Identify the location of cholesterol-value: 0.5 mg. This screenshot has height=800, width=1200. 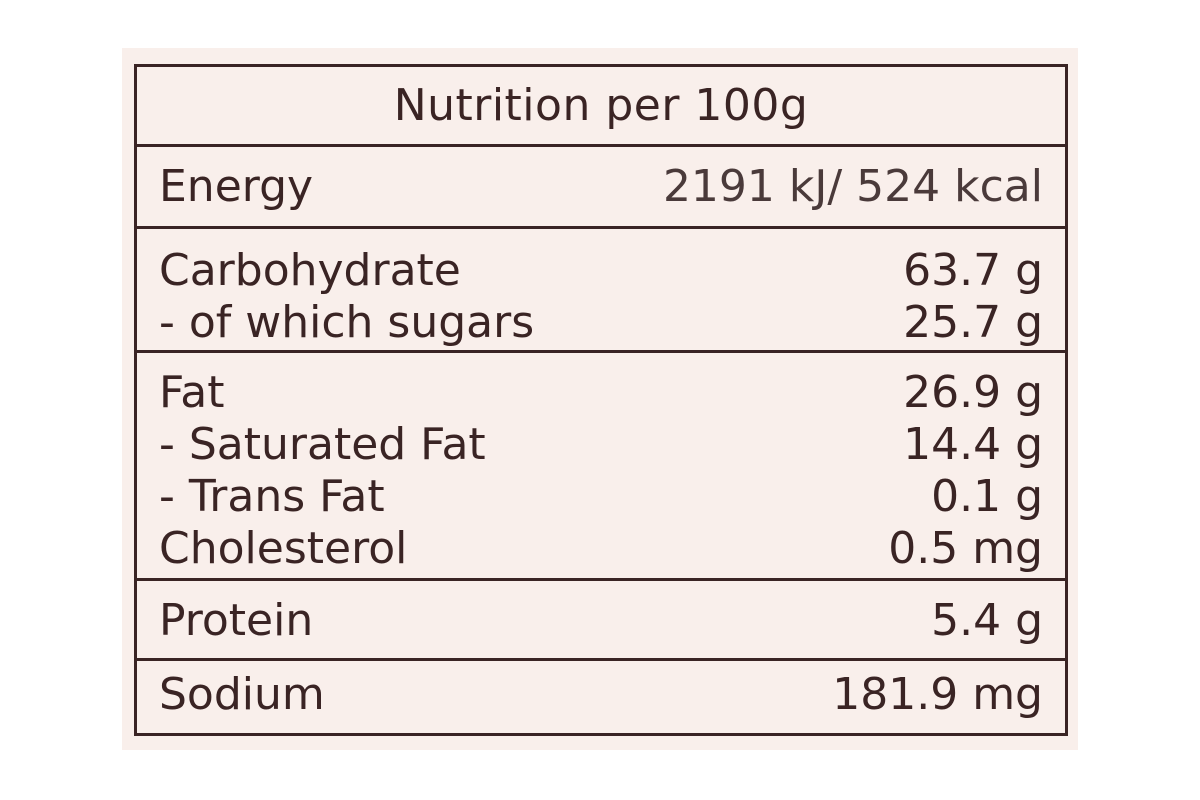
(965, 548).